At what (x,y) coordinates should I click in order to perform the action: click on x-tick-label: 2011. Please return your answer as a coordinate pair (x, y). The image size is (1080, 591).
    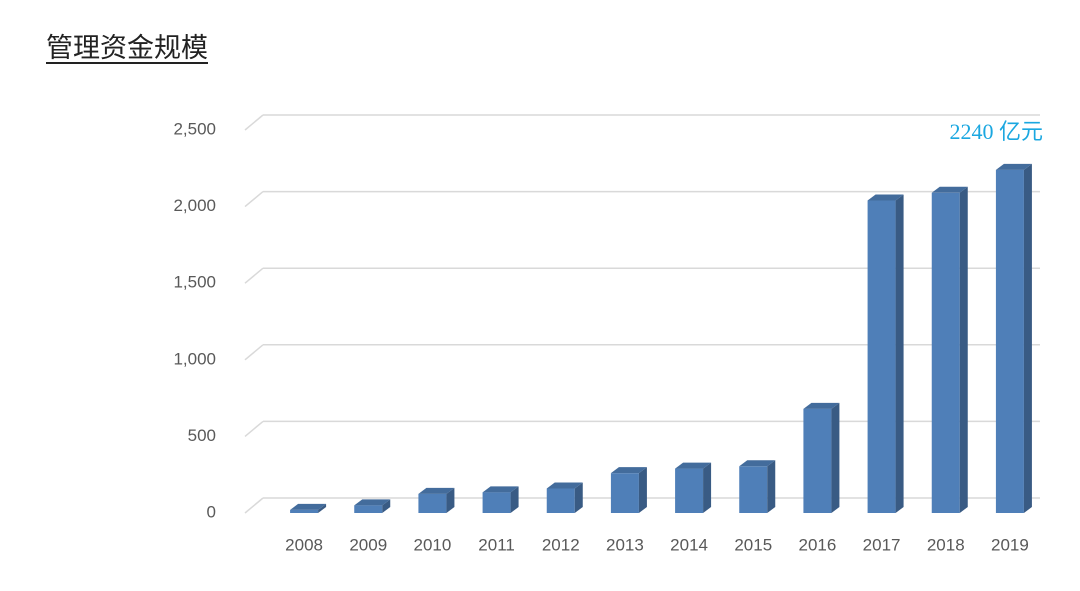
    Looking at the image, I should click on (496, 544).